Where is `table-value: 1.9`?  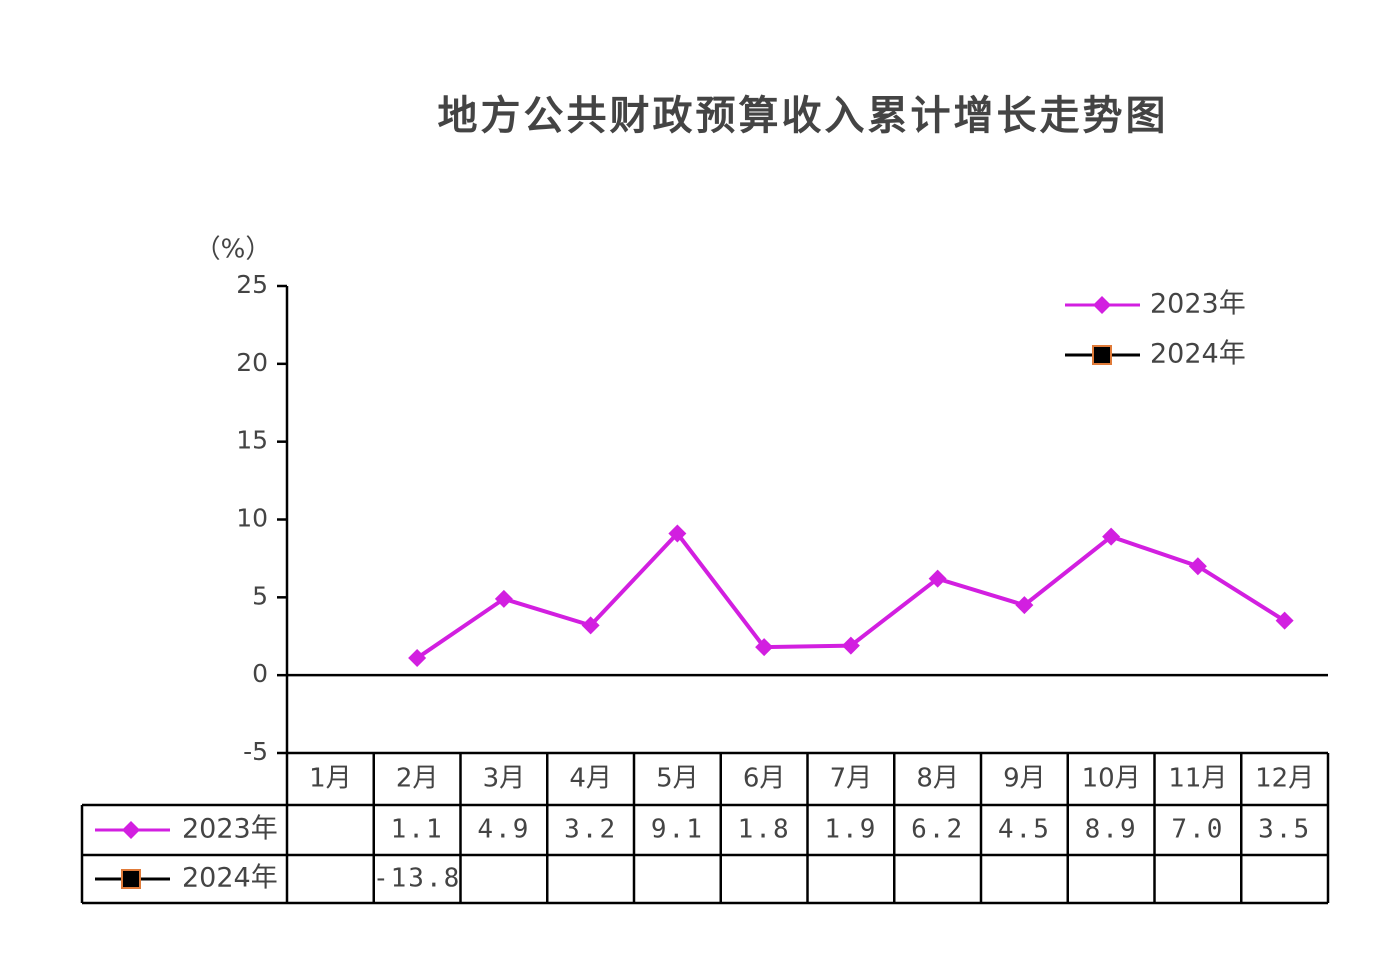
table-value: 1.9 is located at coordinates (850, 830).